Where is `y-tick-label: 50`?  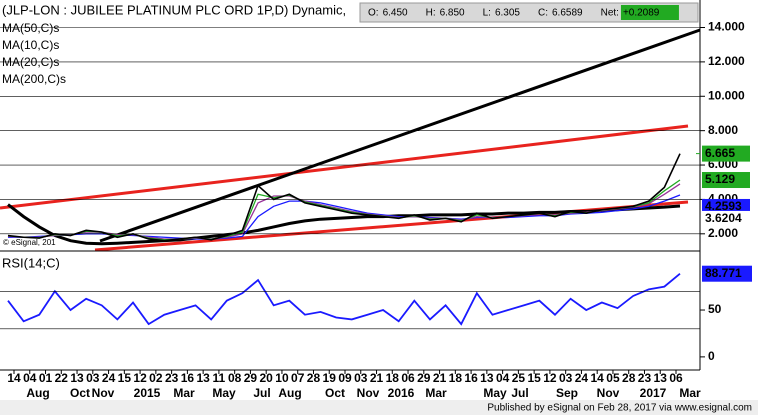 y-tick-label: 50 is located at coordinates (715, 309).